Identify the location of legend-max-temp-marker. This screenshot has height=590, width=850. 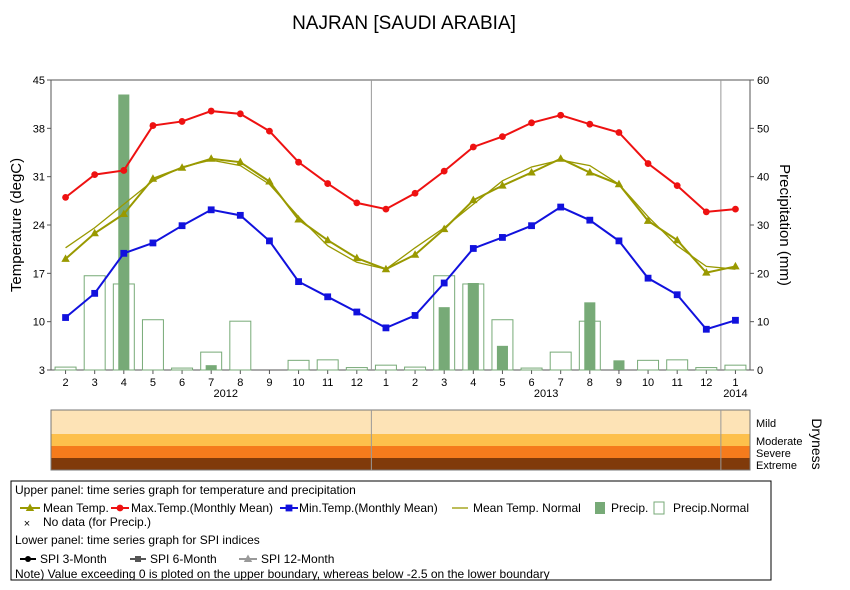
(120, 508).